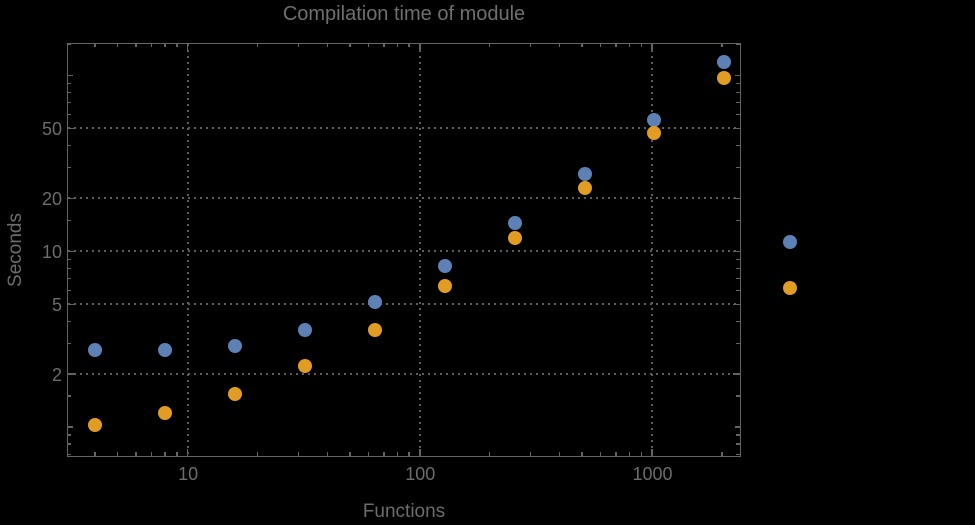 The image size is (975, 525). What do you see at coordinates (404, 511) in the screenshot?
I see `x-axis-label: Functions` at bounding box center [404, 511].